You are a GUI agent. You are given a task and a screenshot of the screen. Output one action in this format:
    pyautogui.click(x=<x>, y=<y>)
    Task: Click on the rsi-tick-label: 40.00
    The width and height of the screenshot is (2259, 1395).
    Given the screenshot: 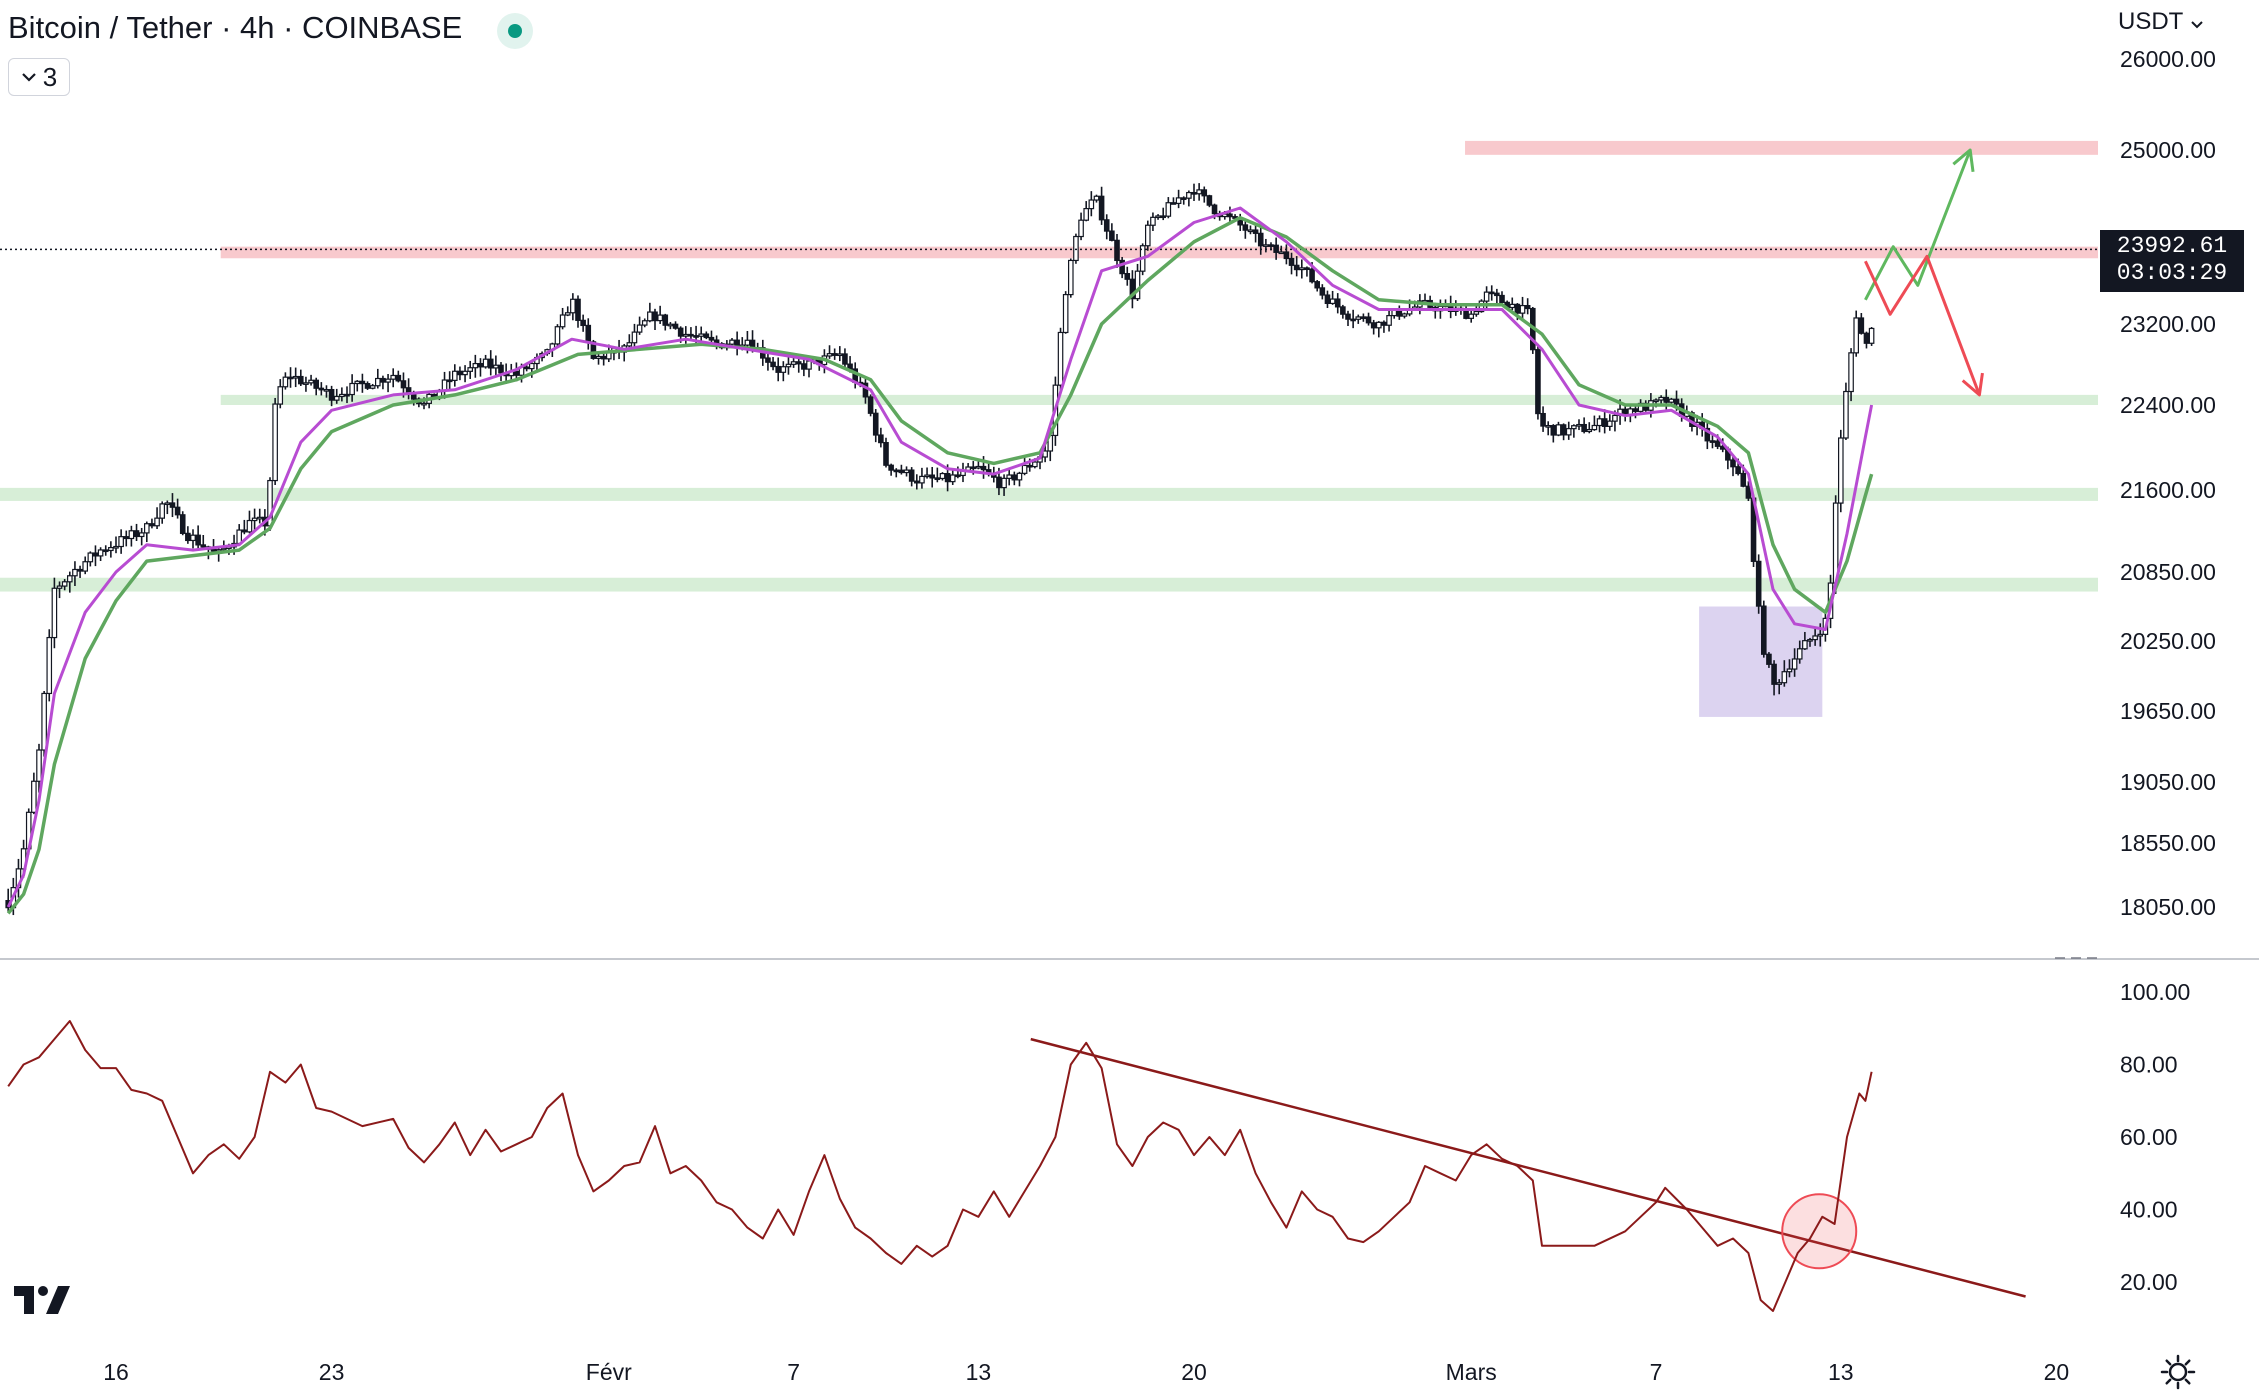 What is the action you would take?
    pyautogui.click(x=2149, y=1210)
    